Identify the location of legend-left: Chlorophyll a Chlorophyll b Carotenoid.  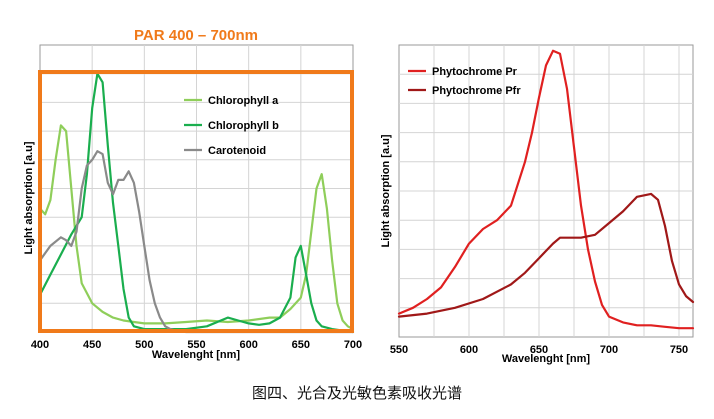
(231, 126).